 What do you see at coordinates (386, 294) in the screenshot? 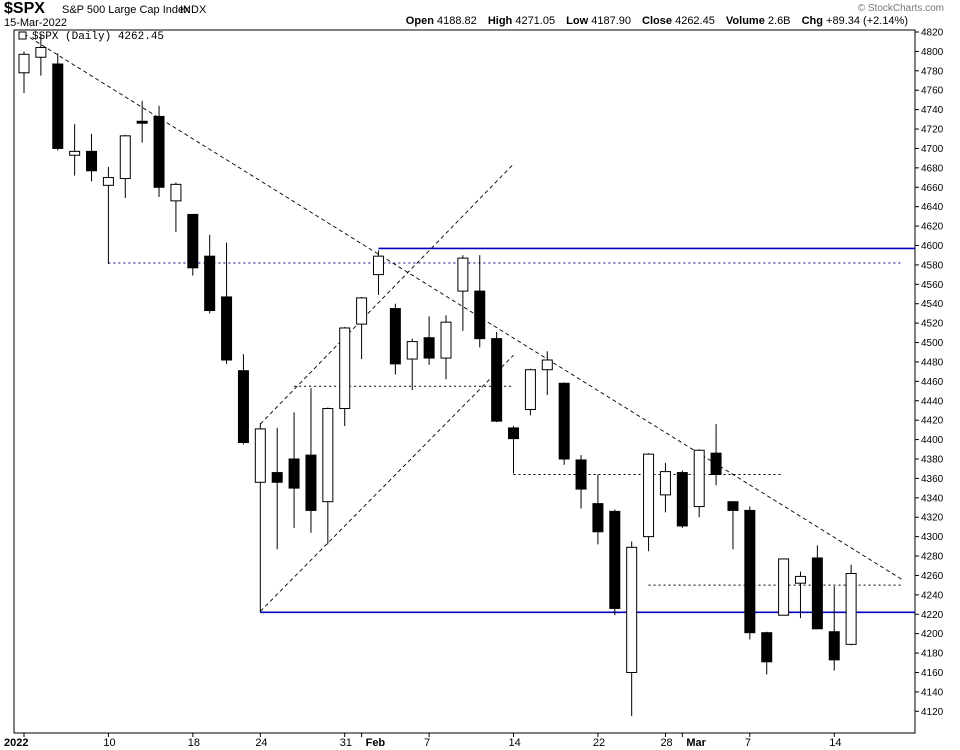
I see `trendline` at bounding box center [386, 294].